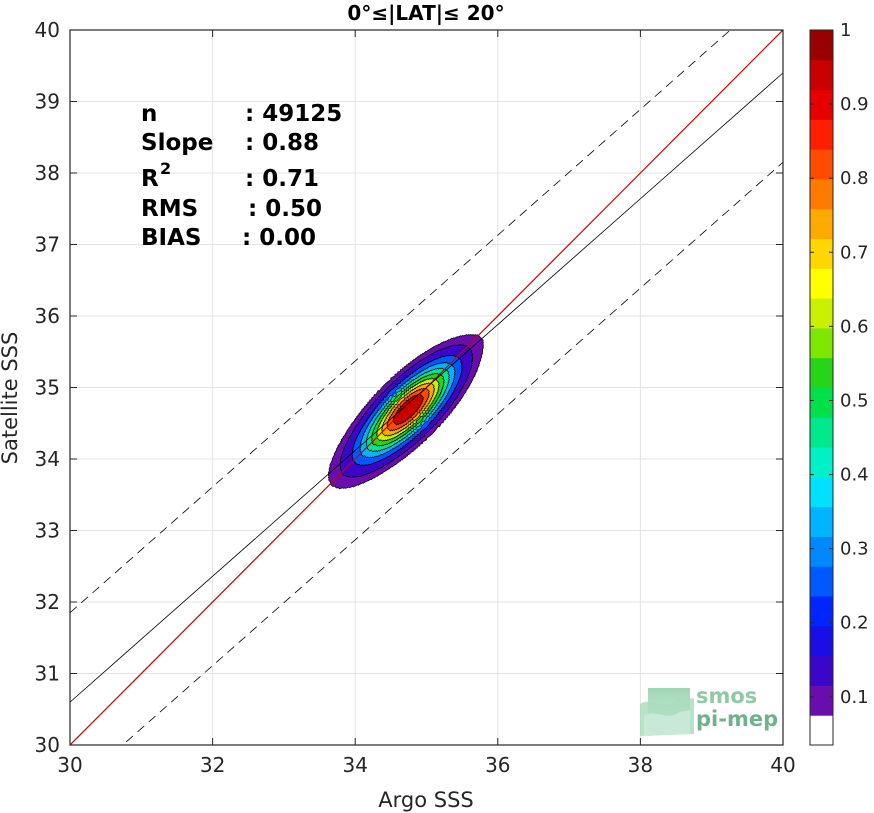 Image resolution: width=874 pixels, height=813 pixels. Describe the element at coordinates (47, 674) in the screenshot. I see `y-tick-label: 31` at that location.